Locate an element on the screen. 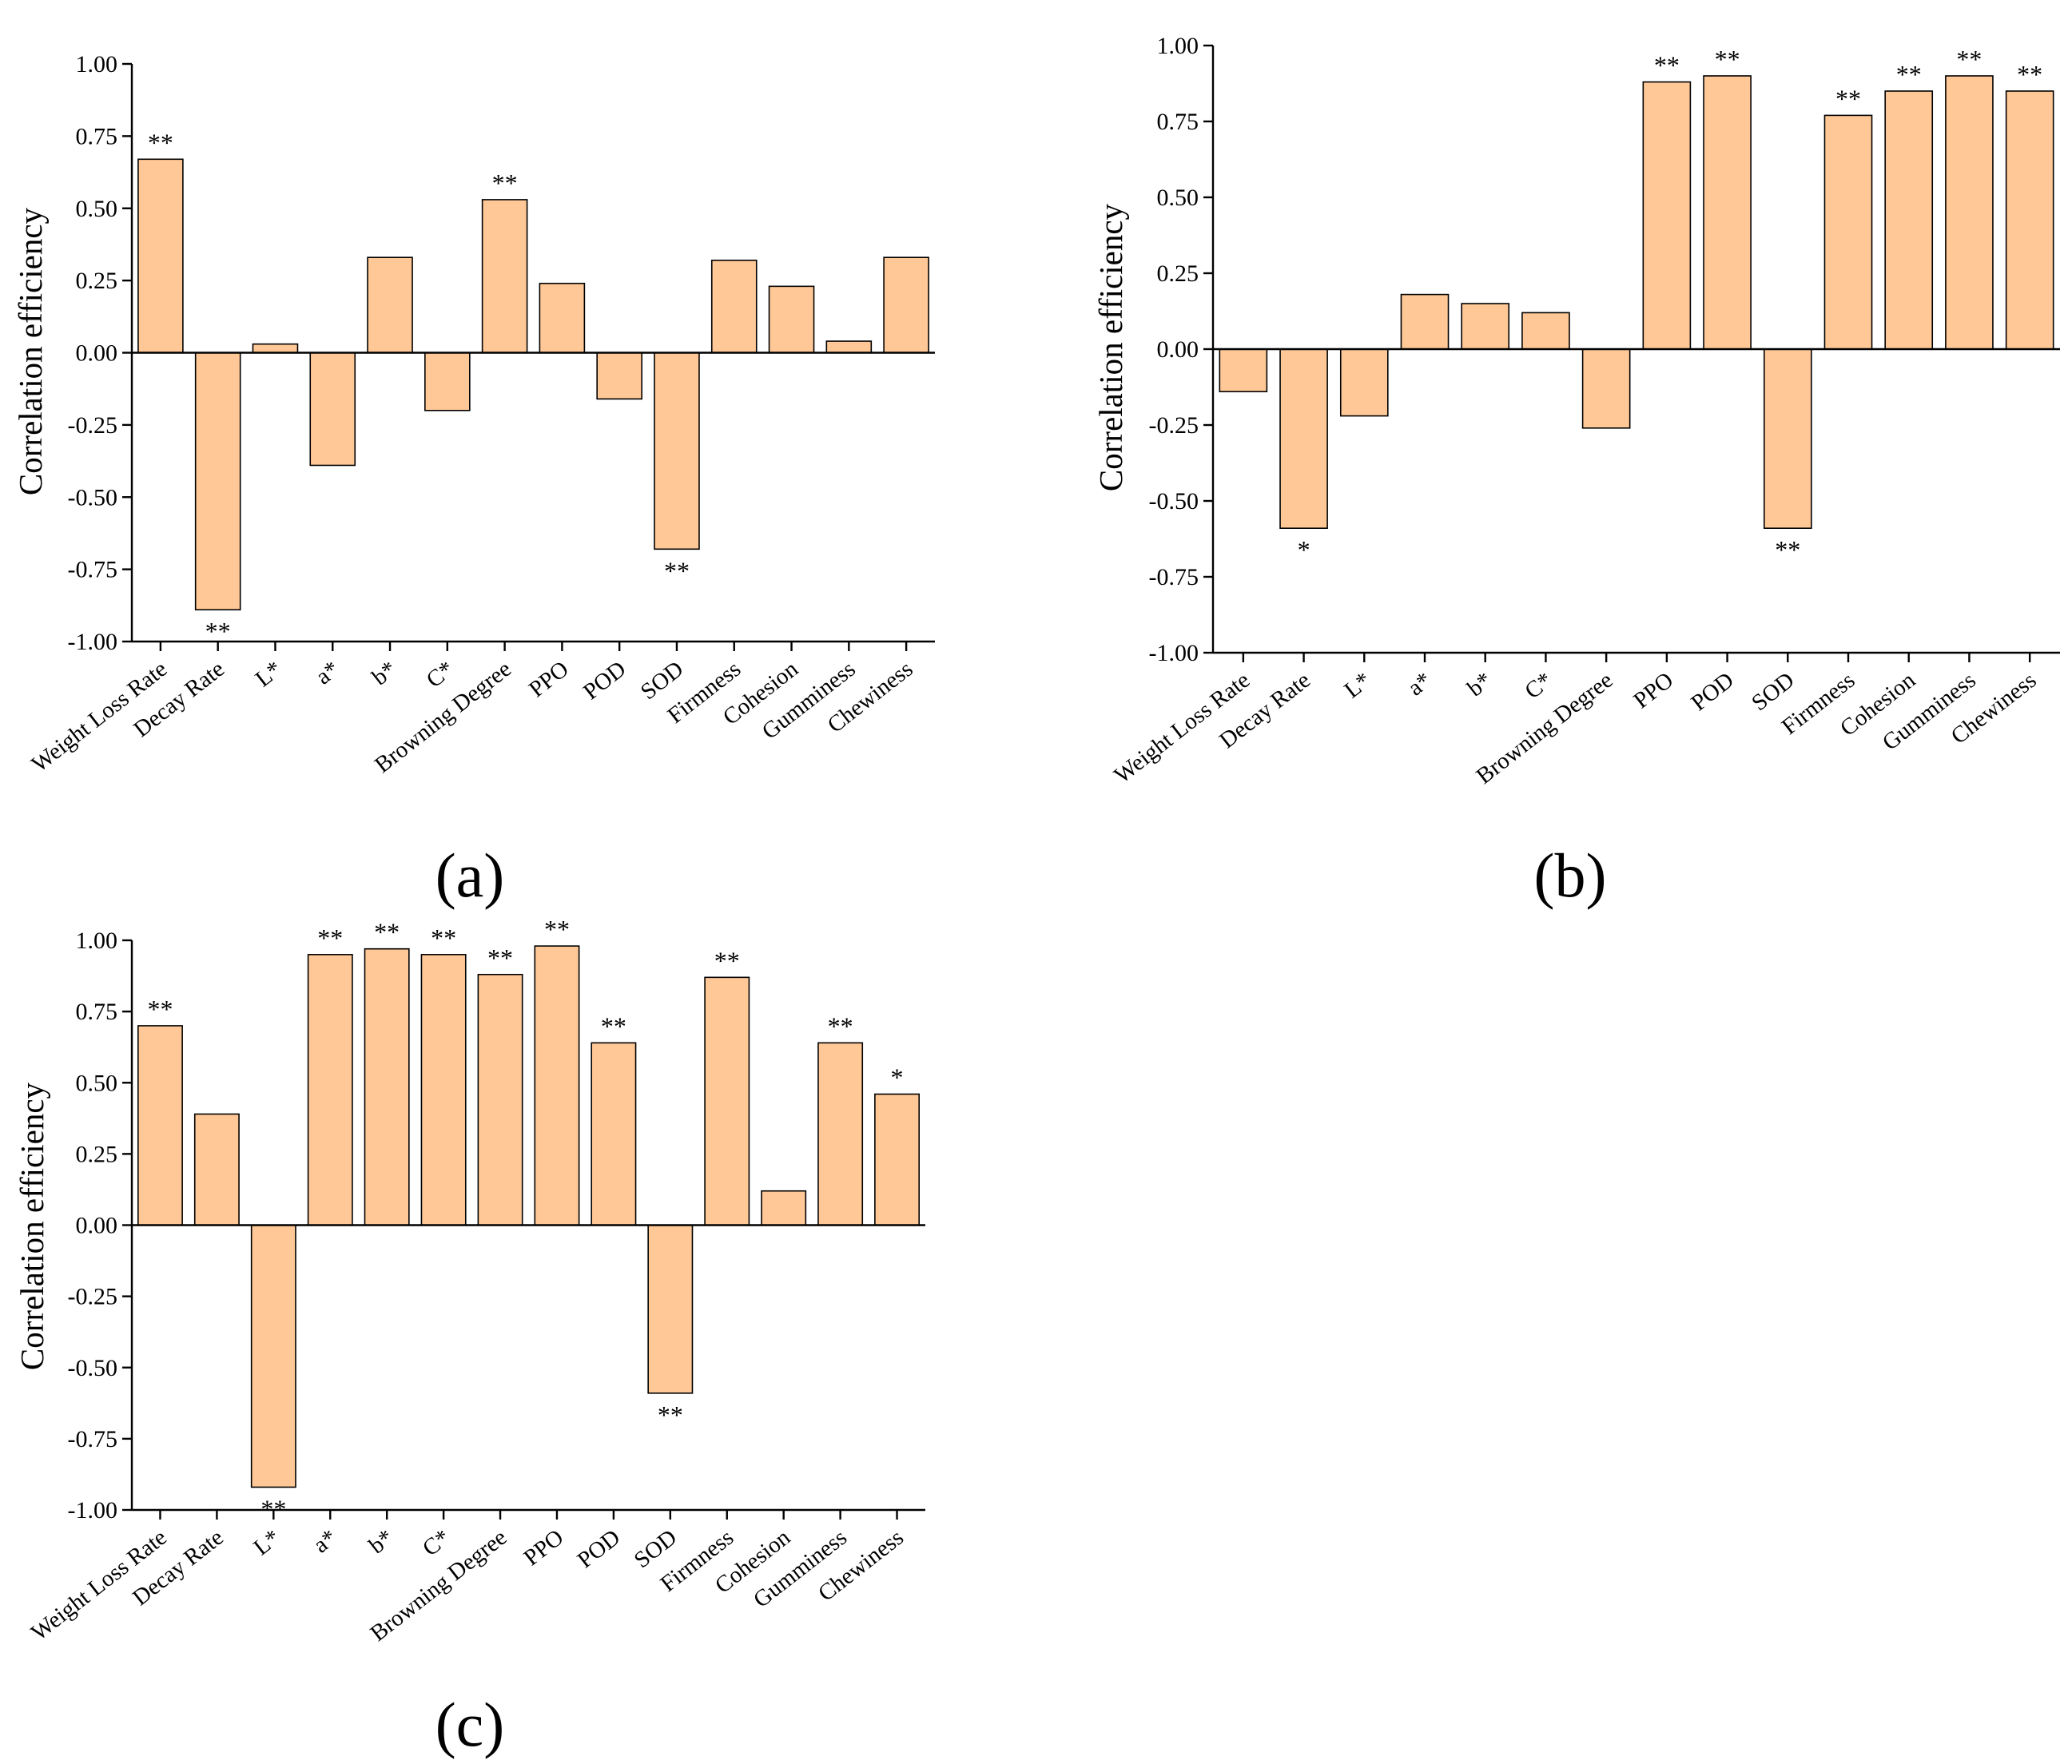  panel-label: (c) is located at coordinates (470, 1724).